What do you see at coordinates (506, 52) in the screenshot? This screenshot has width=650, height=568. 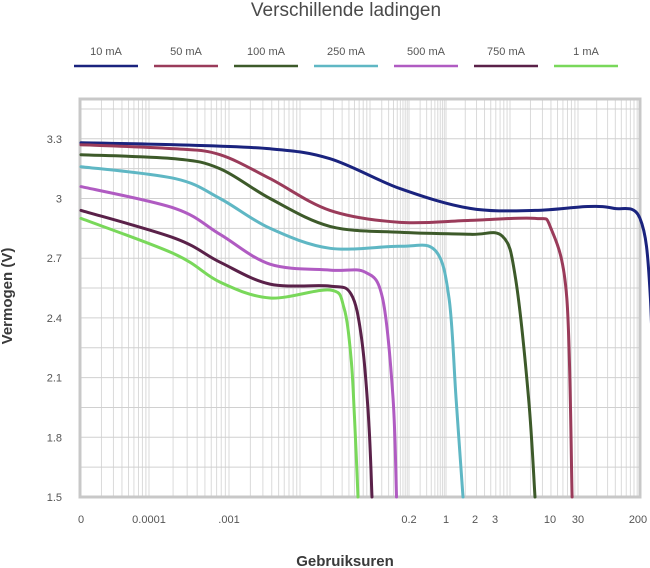 I see `legend-label: 750 mA` at bounding box center [506, 52].